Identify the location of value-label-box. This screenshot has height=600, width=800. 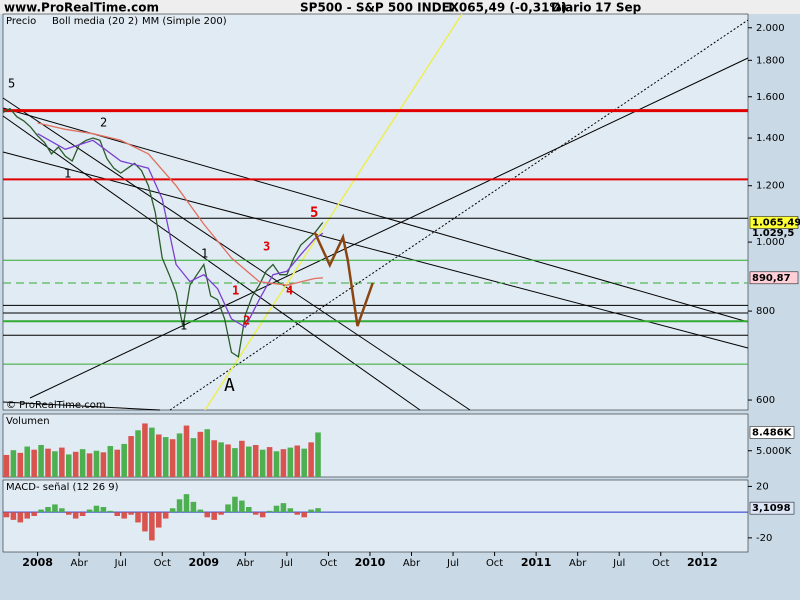
(774, 222).